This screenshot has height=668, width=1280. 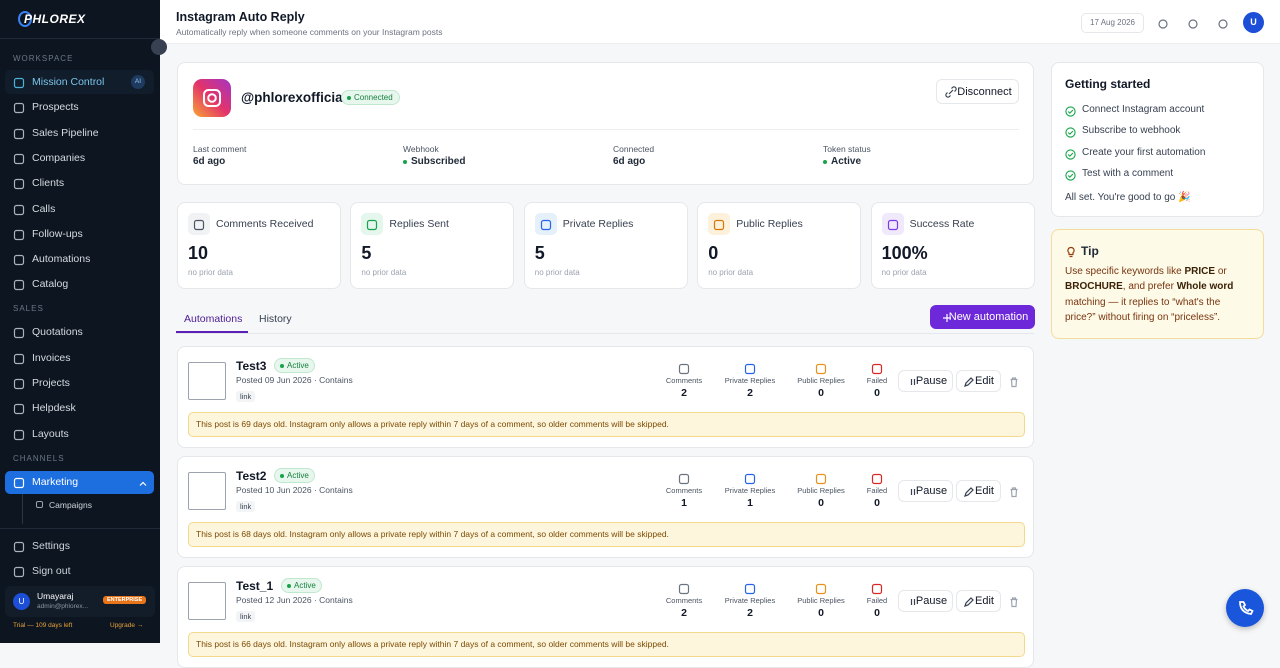 I want to click on nav-item: Clients, so click(x=48, y=183).